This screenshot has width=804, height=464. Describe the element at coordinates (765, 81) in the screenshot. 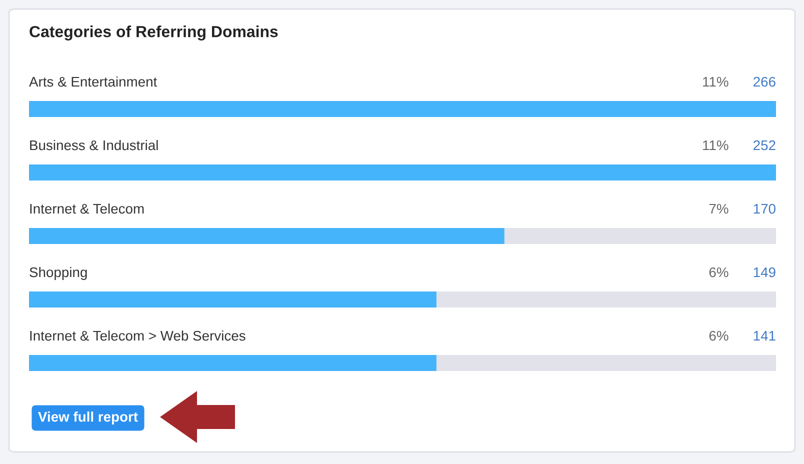

I see `annotation: 266` at that location.